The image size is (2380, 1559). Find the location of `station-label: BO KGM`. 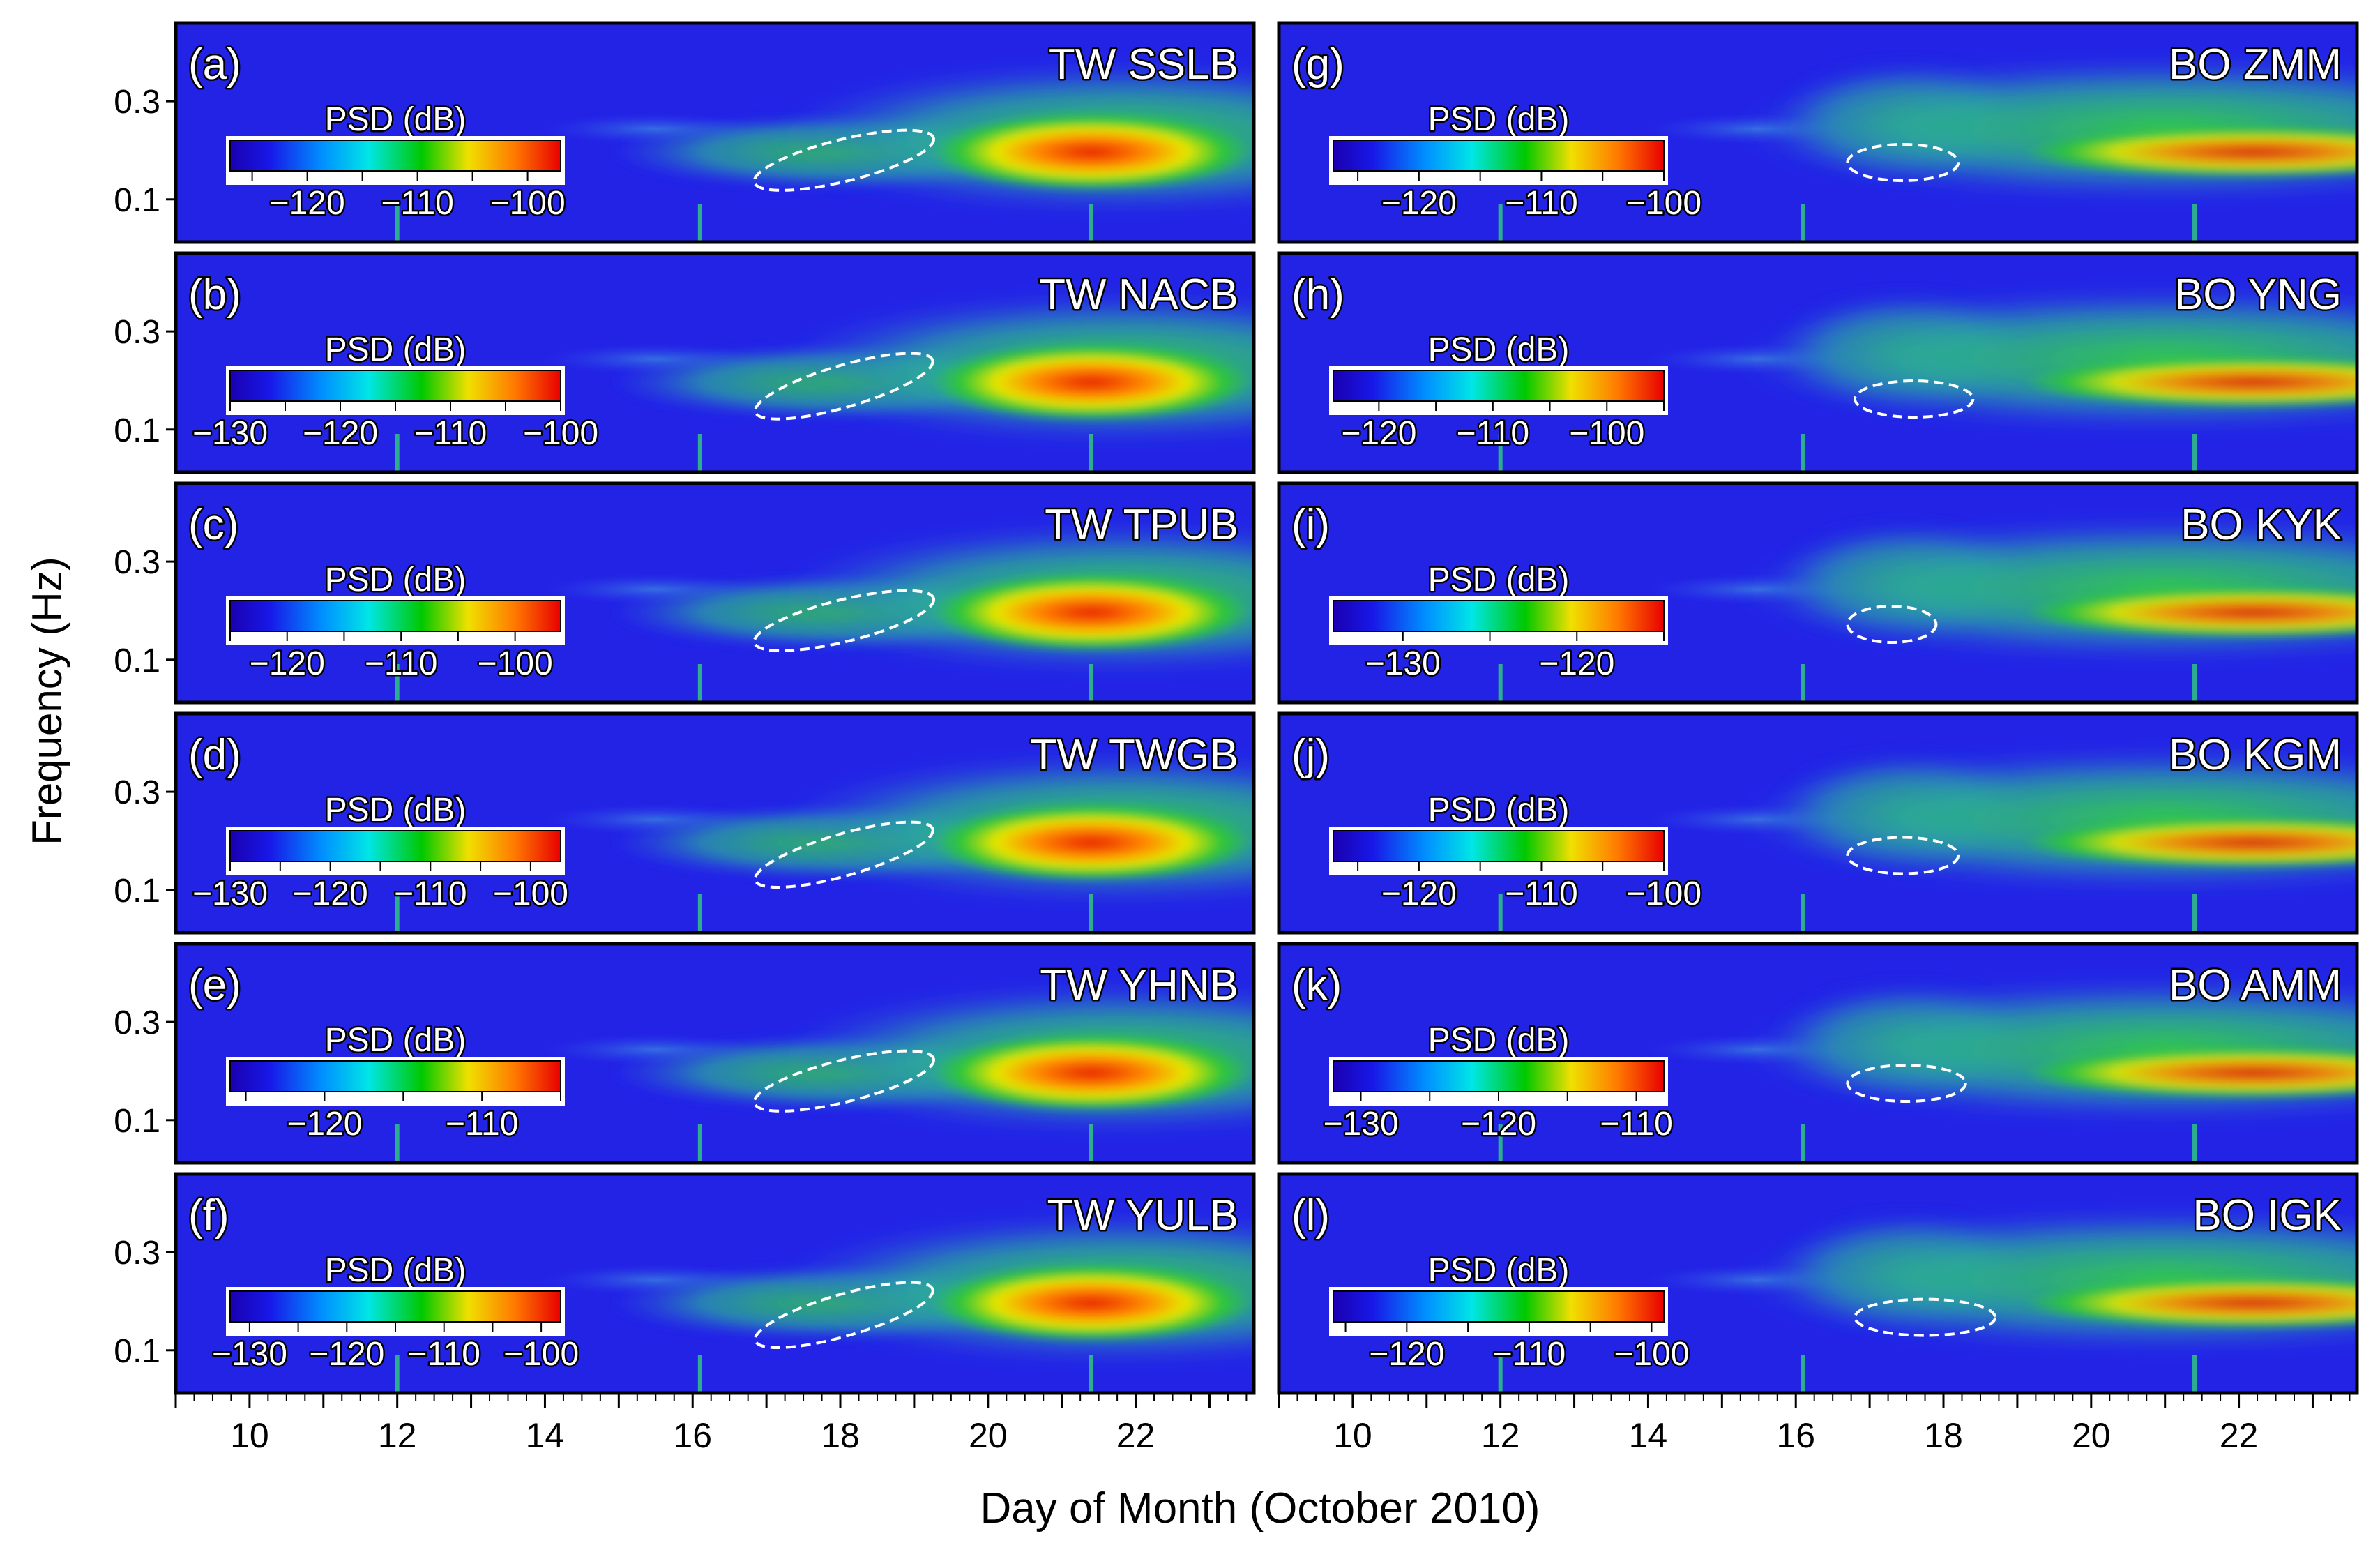

station-label: BO KGM is located at coordinates (2255, 755).